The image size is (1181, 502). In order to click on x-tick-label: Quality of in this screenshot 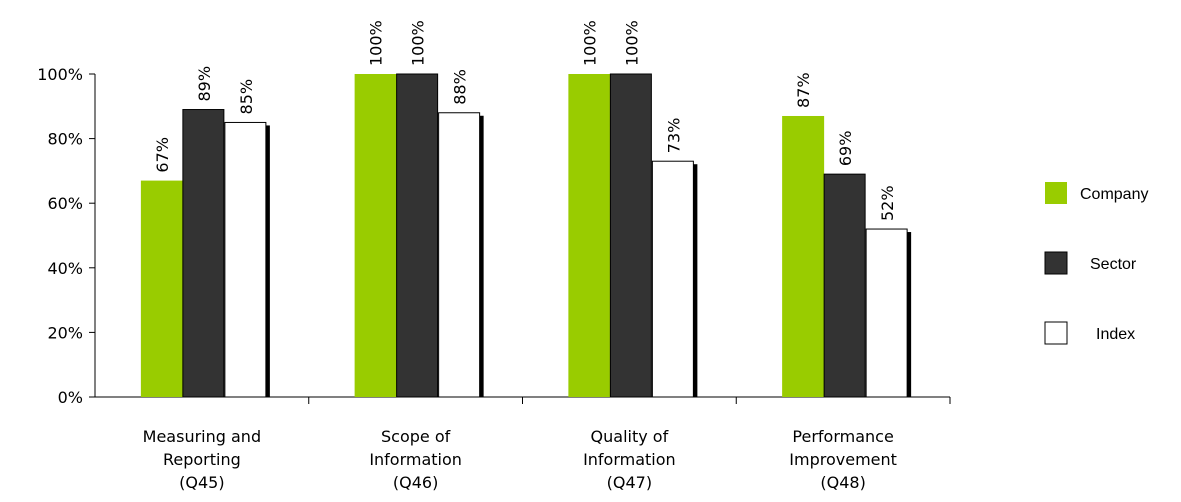, I will do `click(630, 436)`.